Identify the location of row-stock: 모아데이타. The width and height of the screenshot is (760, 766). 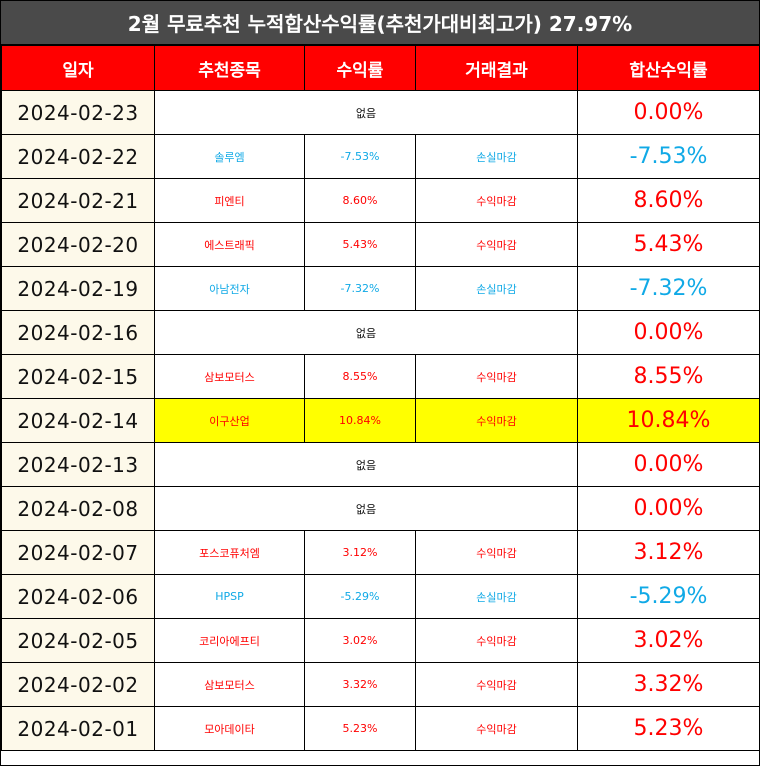
(229, 728).